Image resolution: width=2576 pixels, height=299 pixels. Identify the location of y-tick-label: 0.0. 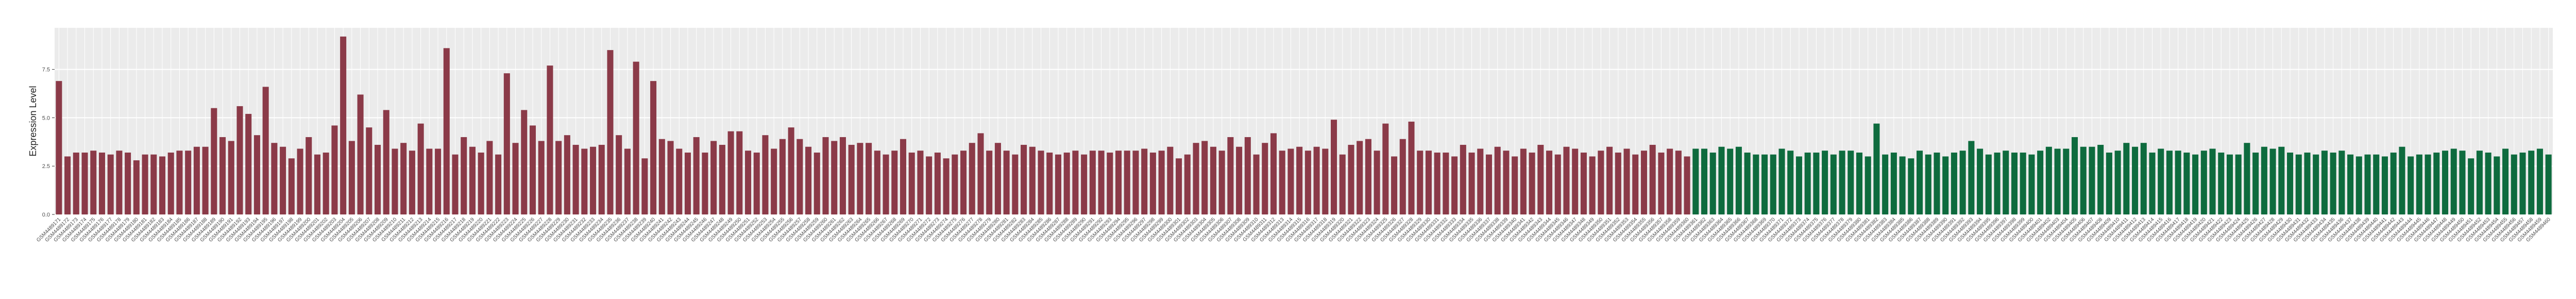
(46, 215).